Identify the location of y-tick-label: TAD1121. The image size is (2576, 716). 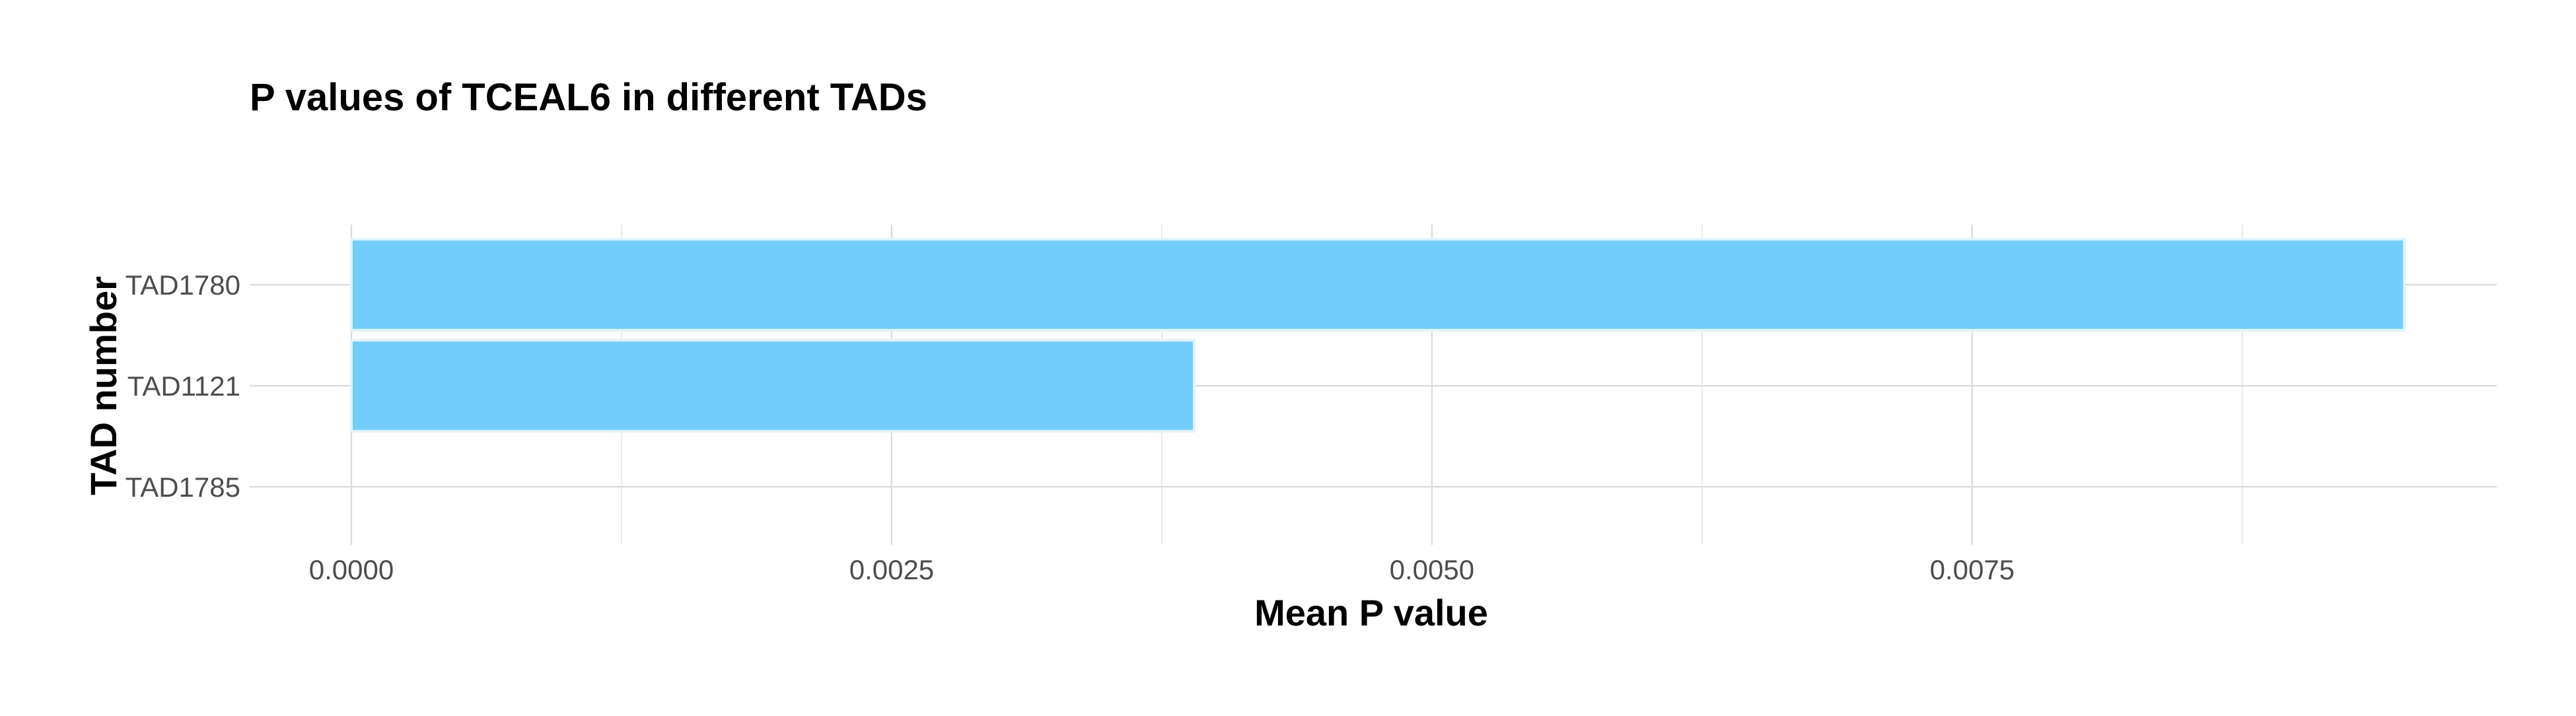
(184, 386).